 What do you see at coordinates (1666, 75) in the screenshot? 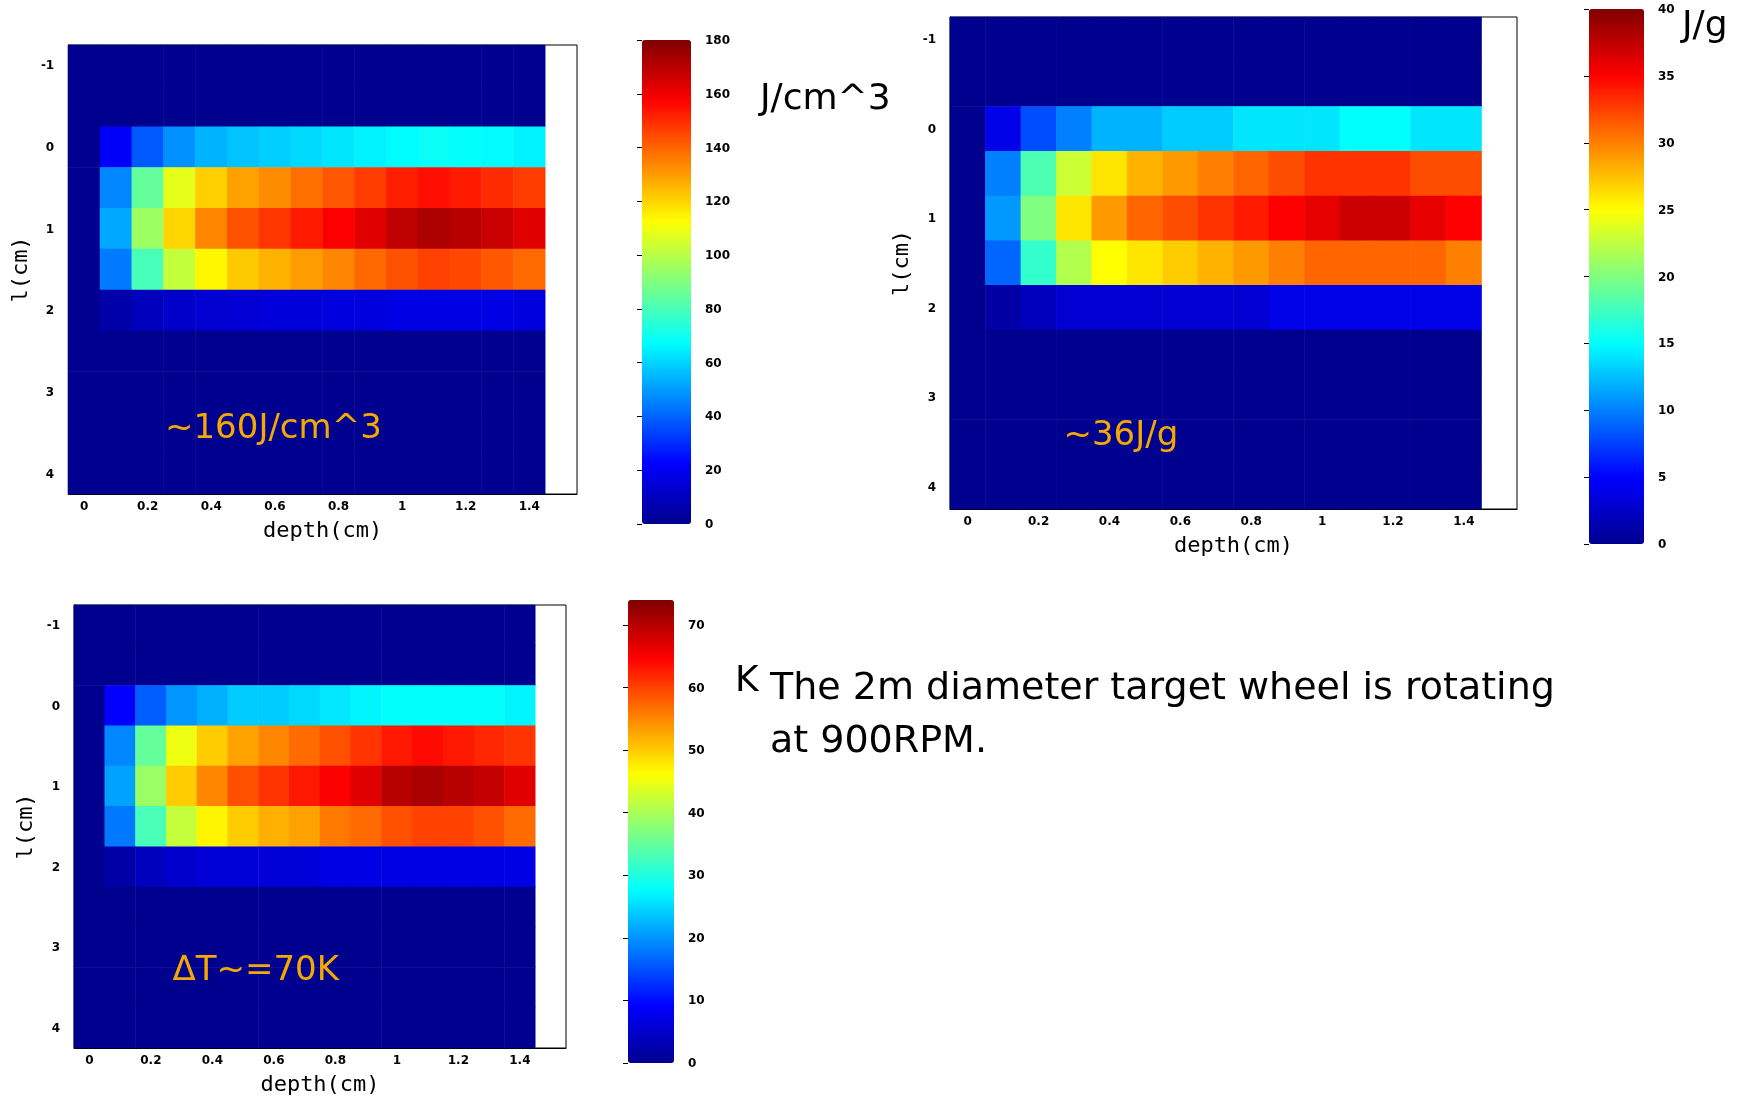
I see `color-bar-label: 35` at bounding box center [1666, 75].